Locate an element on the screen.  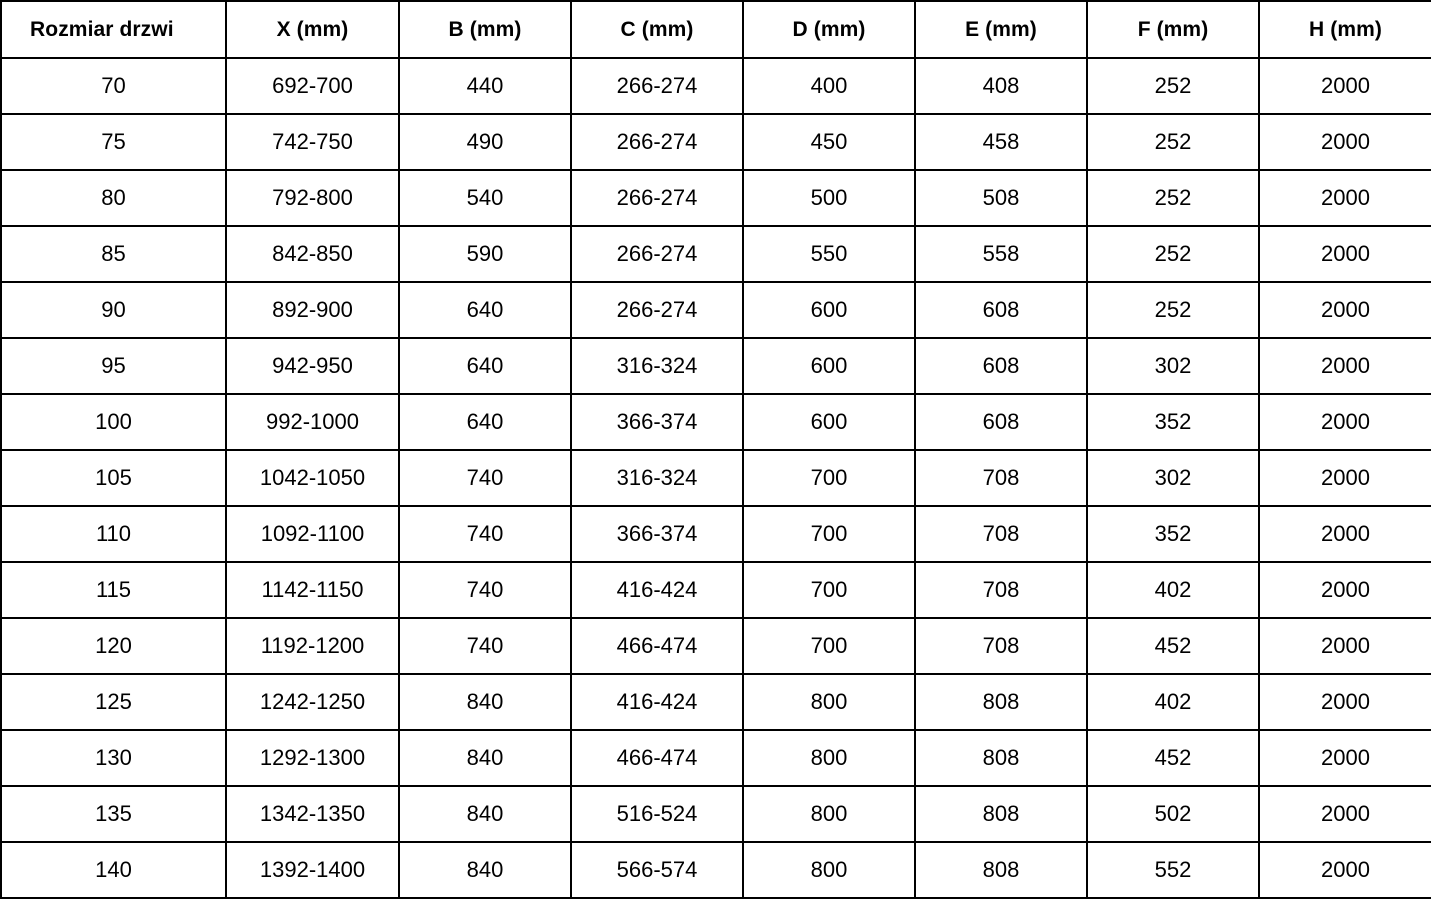
cell-x: 742-750 is located at coordinates (312, 142).